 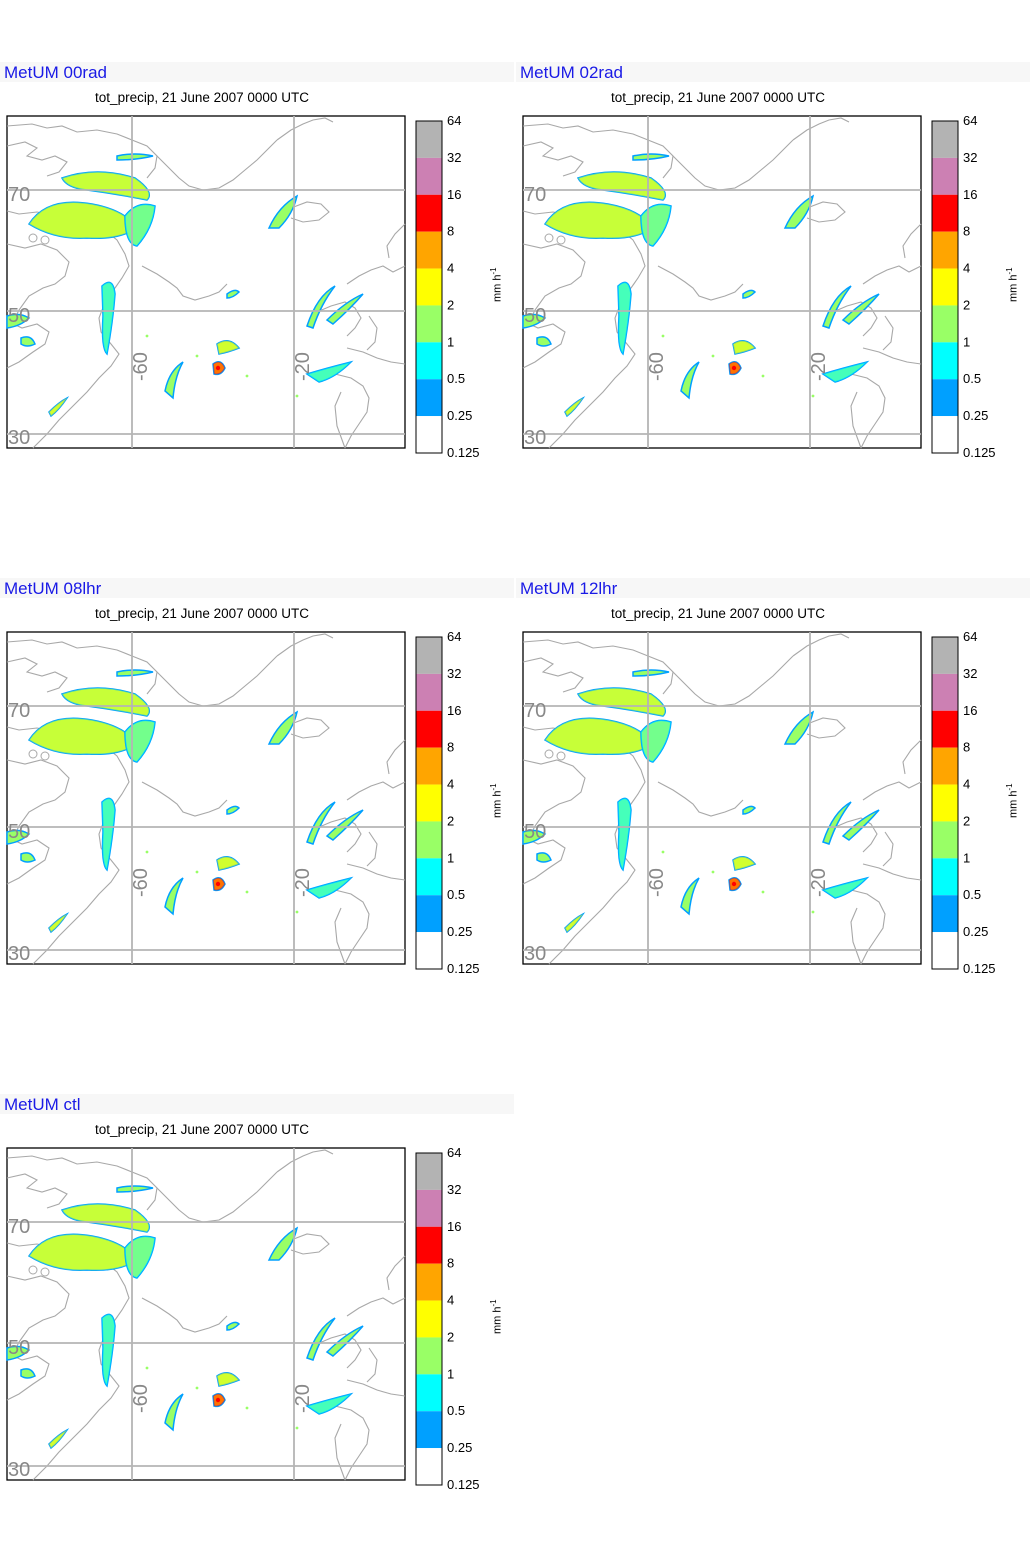 What do you see at coordinates (773, 588) in the screenshot?
I see `panel-header: MetUM 12lhr` at bounding box center [773, 588].